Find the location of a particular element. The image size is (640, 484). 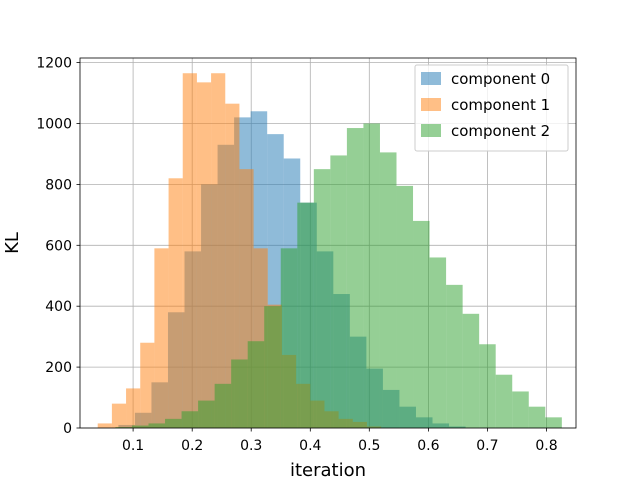

x-axis-ticks: 0.1 0.2 0.3 0.4 0.5 0.6 0.7 0.8 is located at coordinates (340, 441).